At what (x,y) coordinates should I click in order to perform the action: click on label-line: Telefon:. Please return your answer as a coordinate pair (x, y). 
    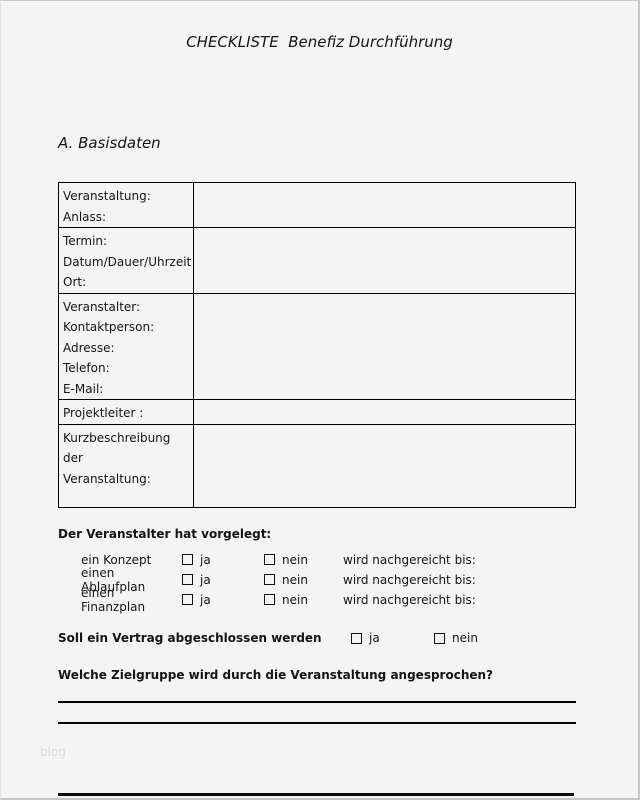
    Looking at the image, I should click on (86, 368).